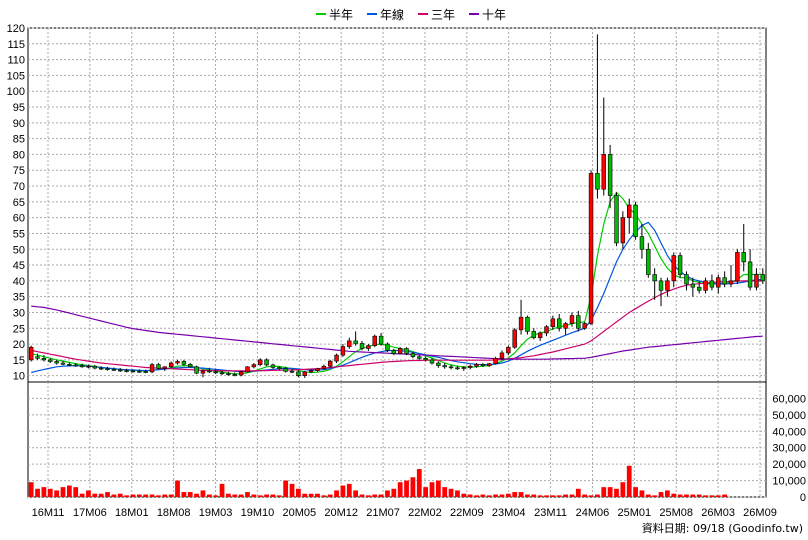  Describe the element at coordinates (425, 513) in the screenshot. I see `x-tick-label: 22M02` at that location.